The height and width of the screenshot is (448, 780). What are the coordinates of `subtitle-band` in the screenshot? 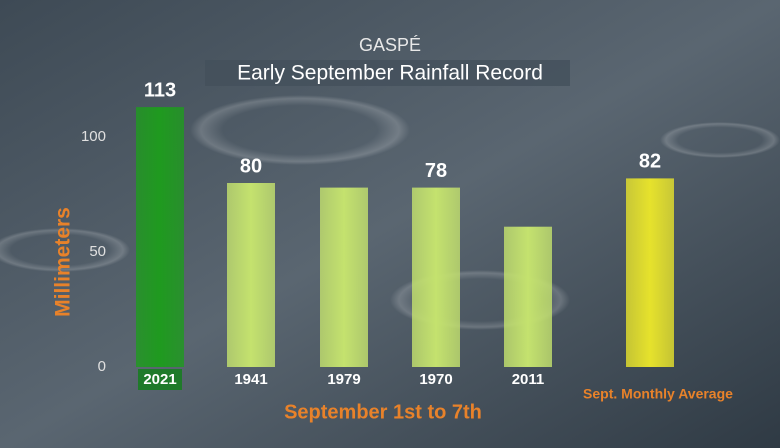 It's located at (387, 73).